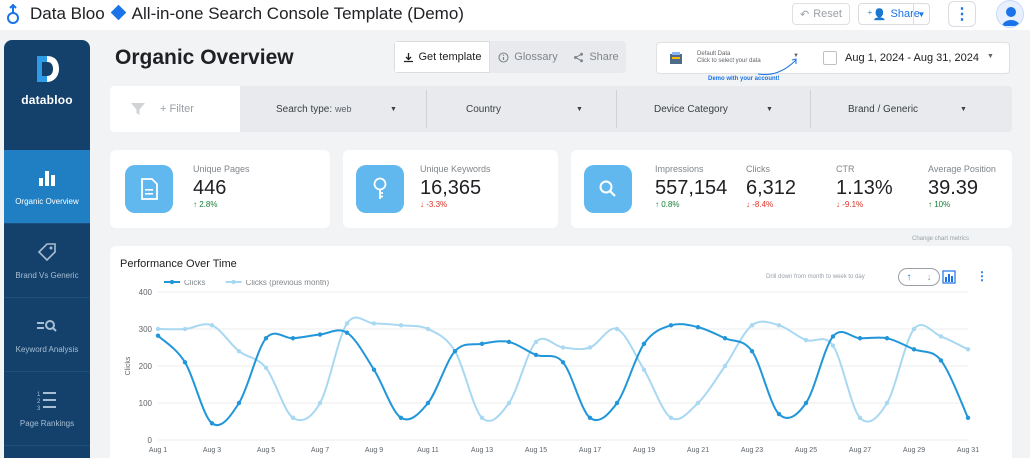  Describe the element at coordinates (47, 252) in the screenshot. I see `tag-icon` at that location.